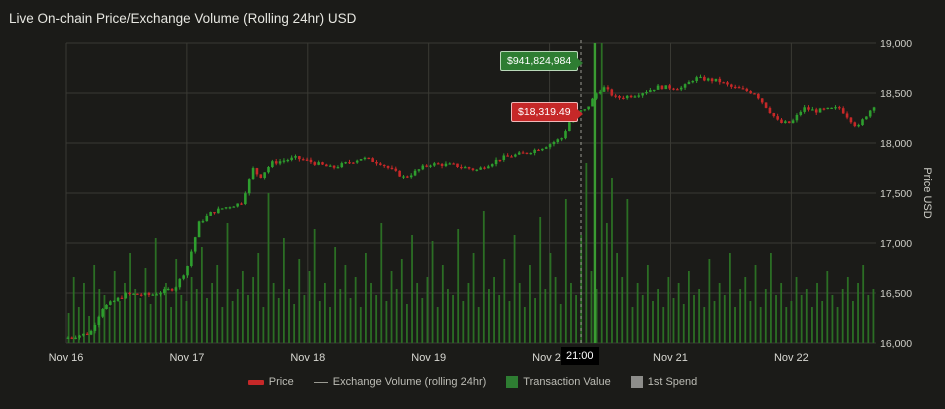  What do you see at coordinates (791, 358) in the screenshot?
I see `x-tick-label: Nov 22` at bounding box center [791, 358].